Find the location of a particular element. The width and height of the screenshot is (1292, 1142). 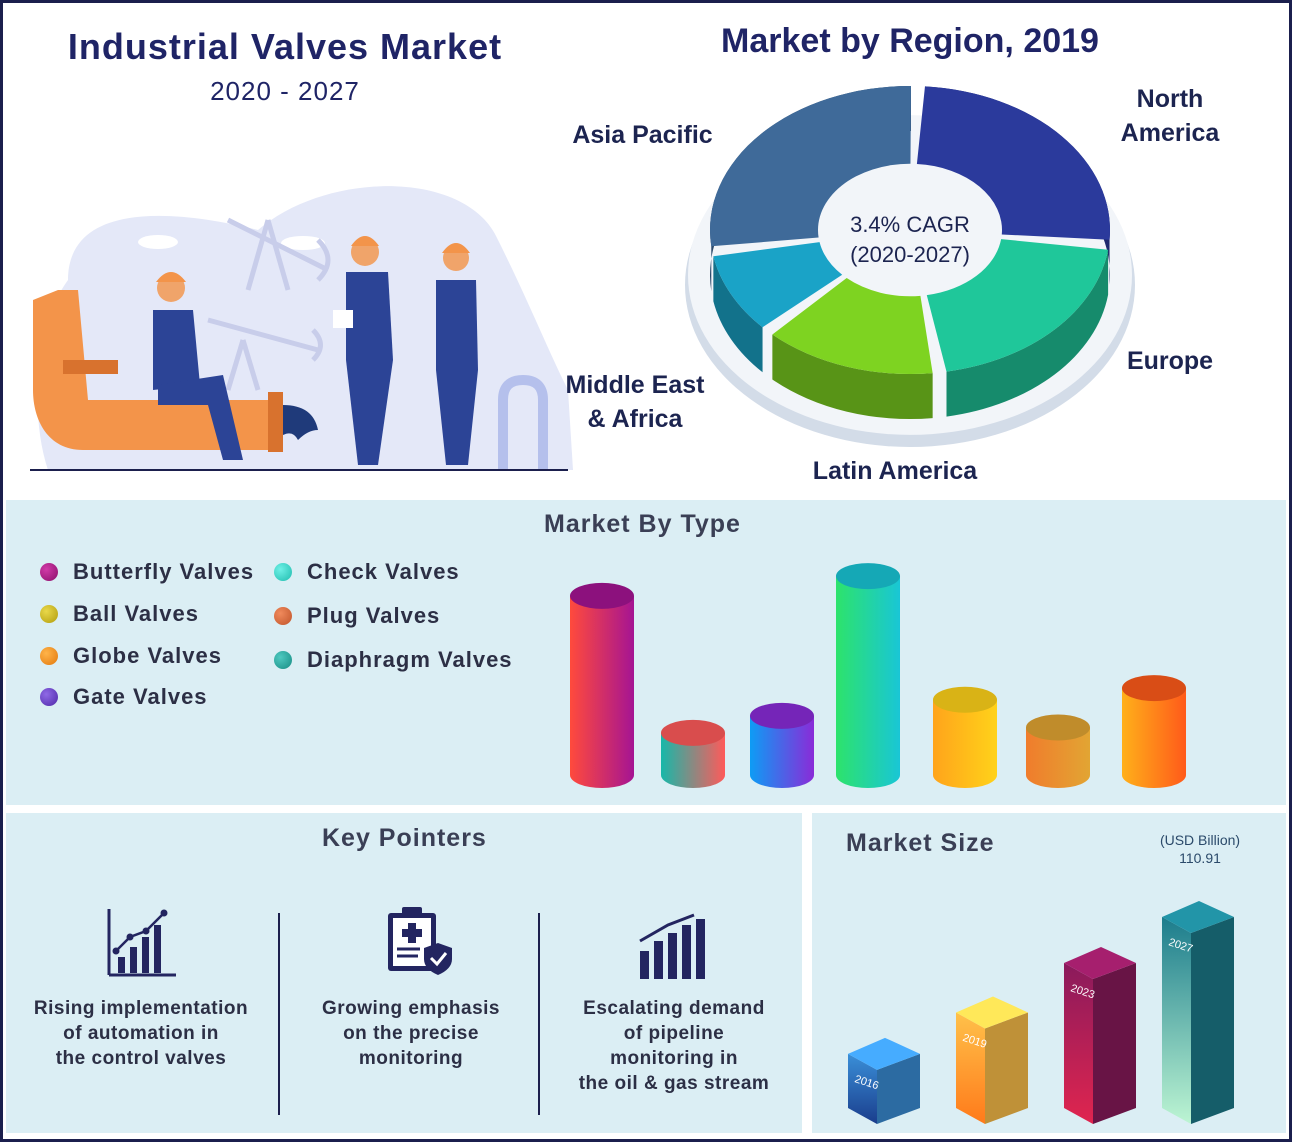

region-chart-title: Market by Region, 2019 is located at coordinates (910, 41).